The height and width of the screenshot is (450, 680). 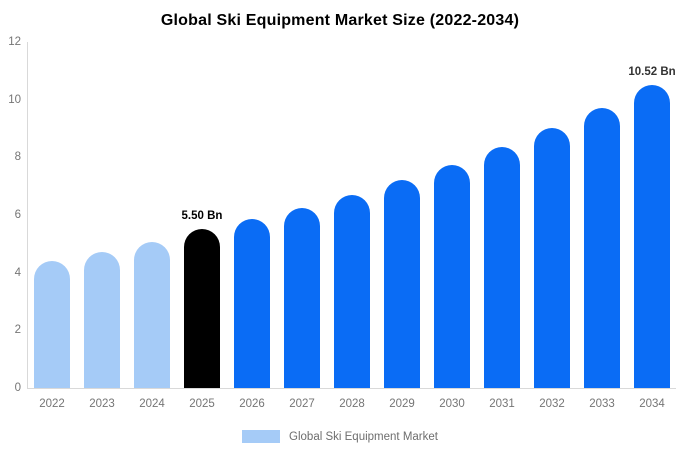 I want to click on bar-2034, so click(x=652, y=236).